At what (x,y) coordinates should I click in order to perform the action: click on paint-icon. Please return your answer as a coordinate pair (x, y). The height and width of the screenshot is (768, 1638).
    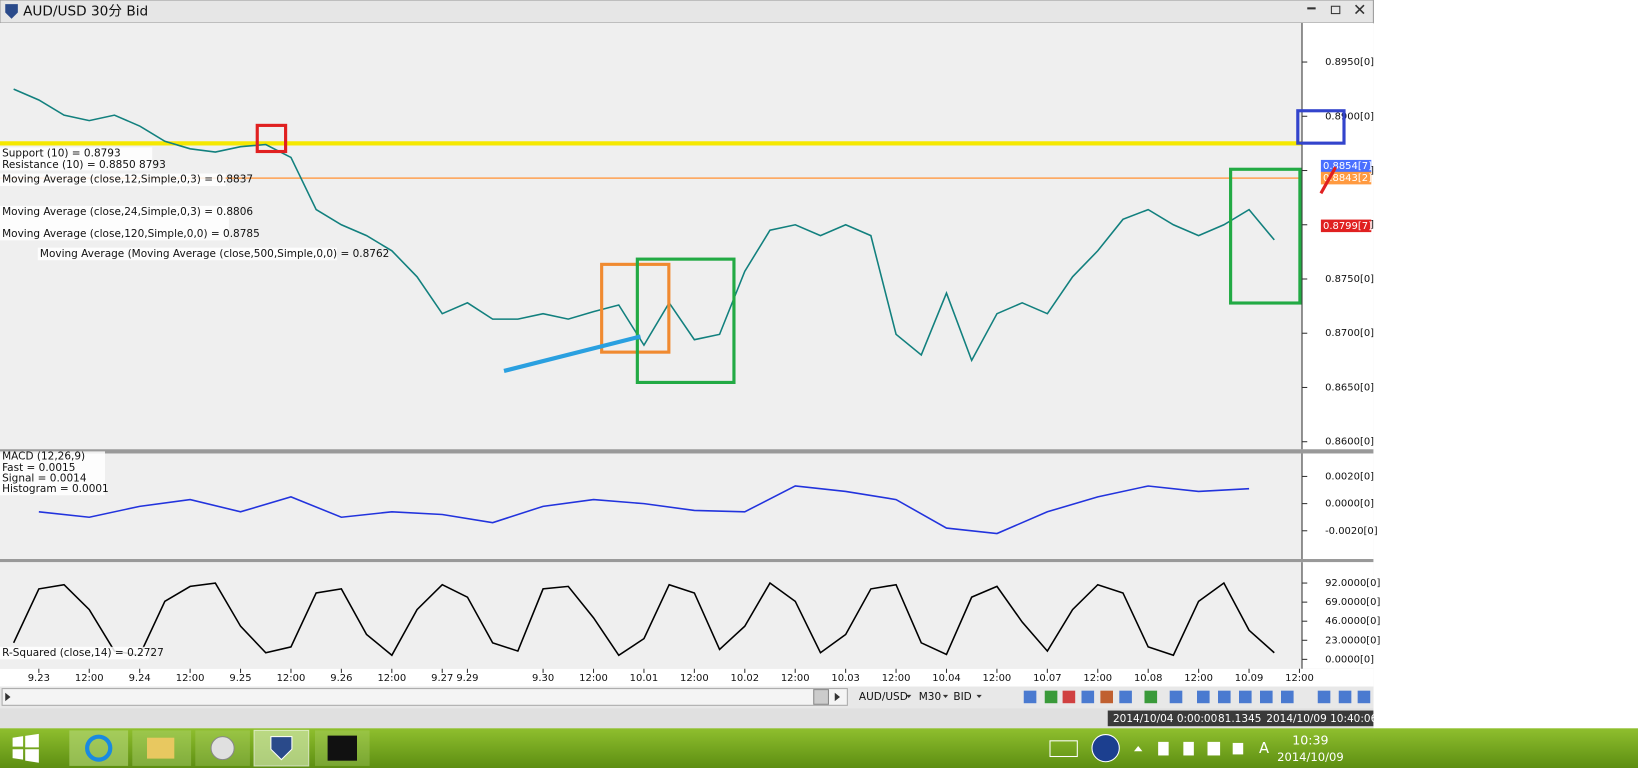
    Looking at the image, I should click on (222, 748).